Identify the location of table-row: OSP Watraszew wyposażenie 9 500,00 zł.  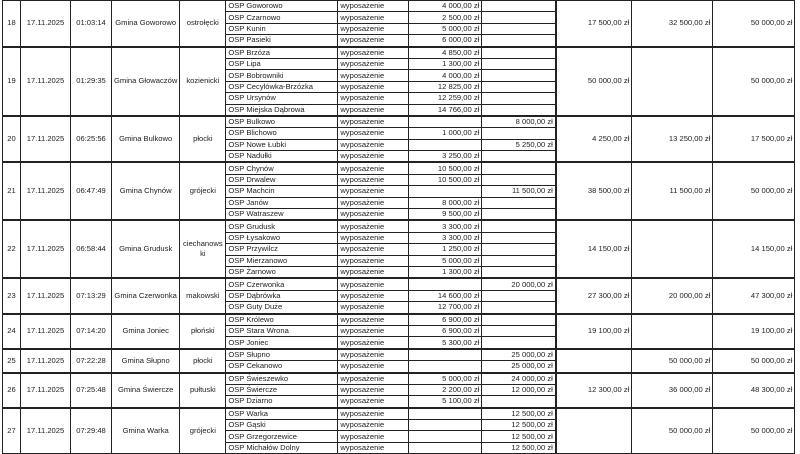
(399, 214).